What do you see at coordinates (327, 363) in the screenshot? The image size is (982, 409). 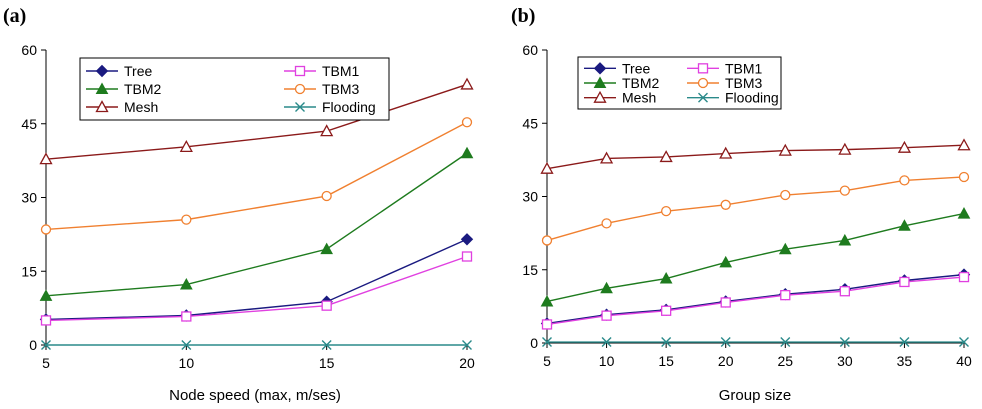 I see `x-tick-label: 15` at bounding box center [327, 363].